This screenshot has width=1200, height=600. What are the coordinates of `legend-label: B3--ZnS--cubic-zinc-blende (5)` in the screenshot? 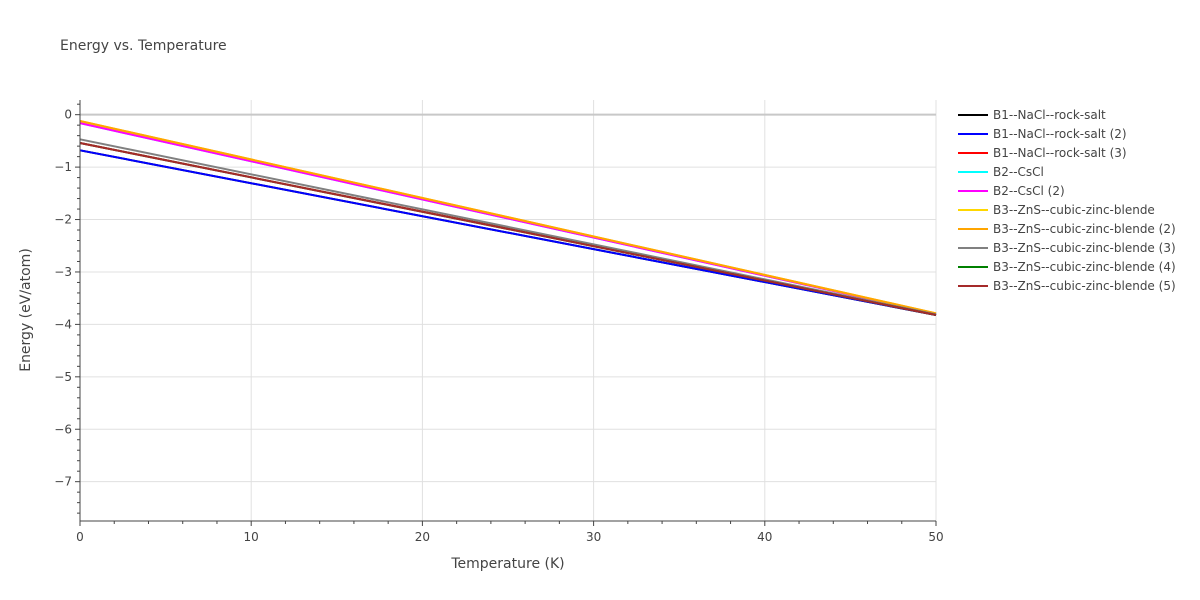 It's located at (1084, 286).